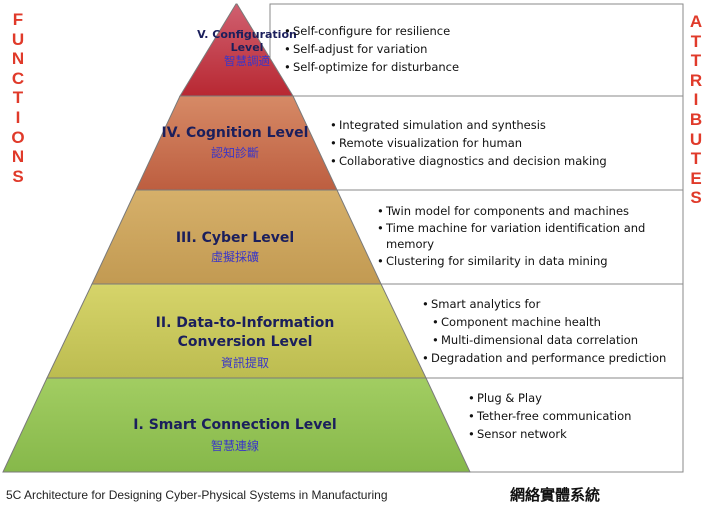  I want to click on attribute-item: Self-optimize for disturbance, so click(371, 67).